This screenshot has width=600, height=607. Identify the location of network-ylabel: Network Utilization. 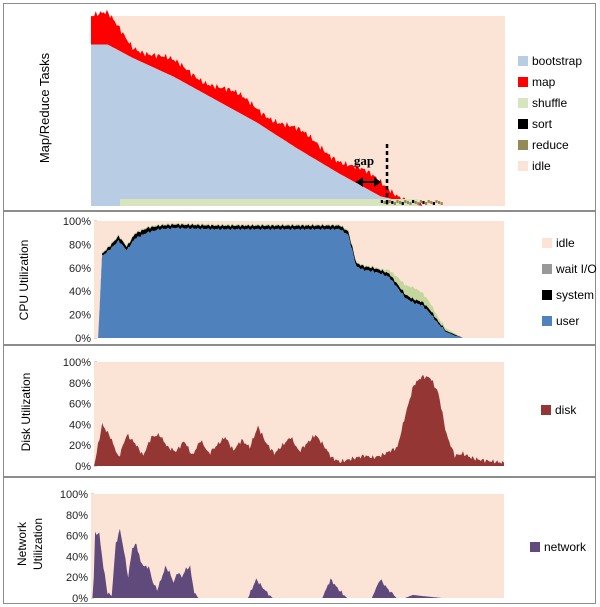
(30, 544).